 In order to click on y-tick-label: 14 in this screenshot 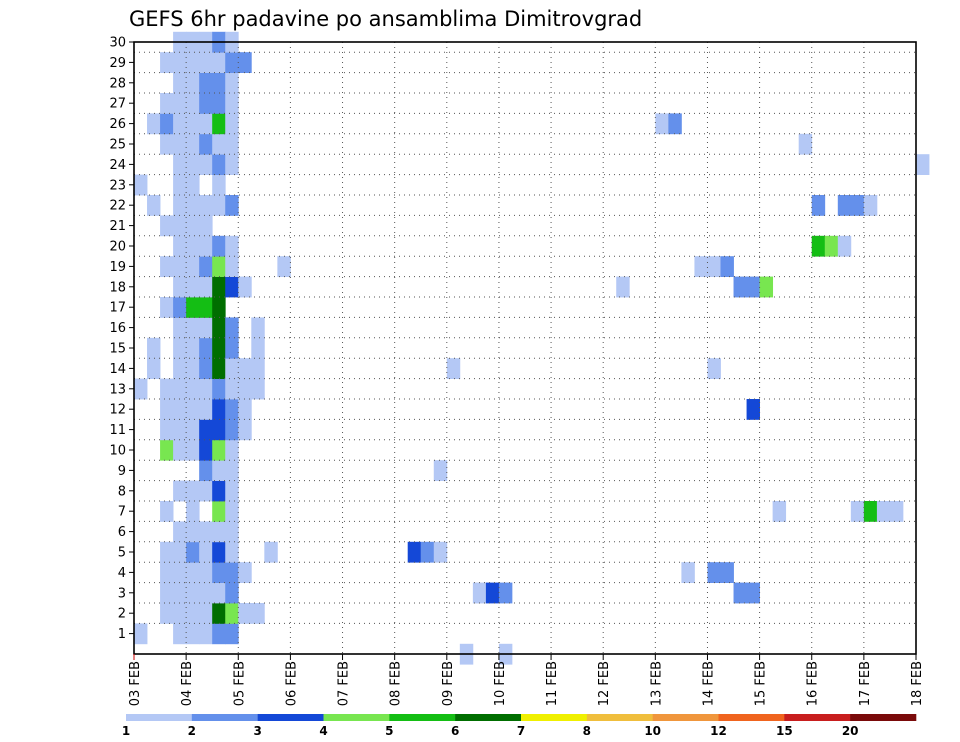, I will do `click(117, 369)`.